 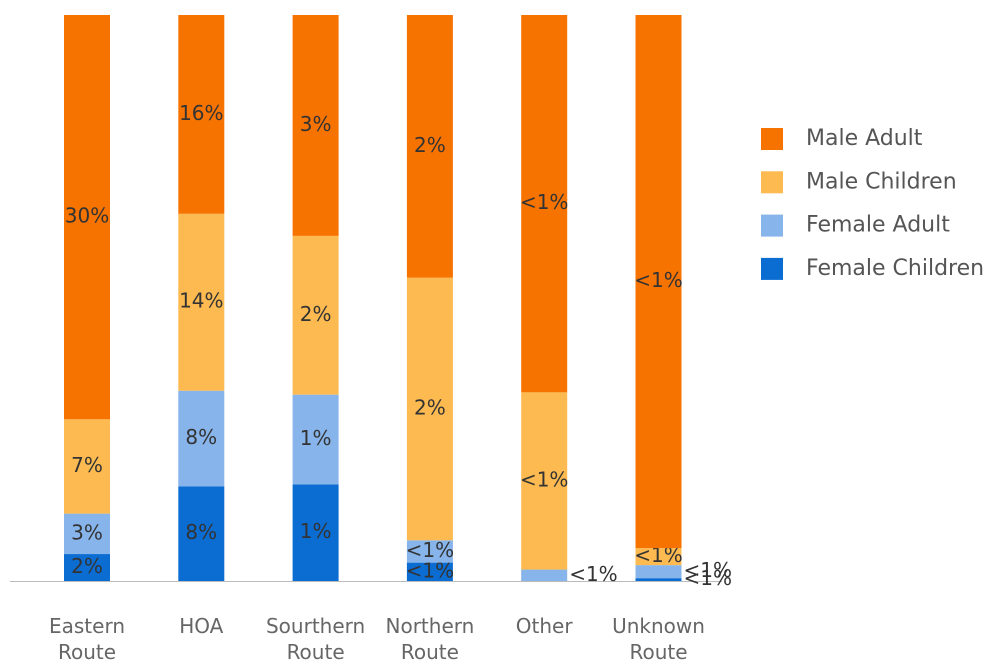 What do you see at coordinates (895, 268) in the screenshot?
I see `legend-label: Female Children` at bounding box center [895, 268].